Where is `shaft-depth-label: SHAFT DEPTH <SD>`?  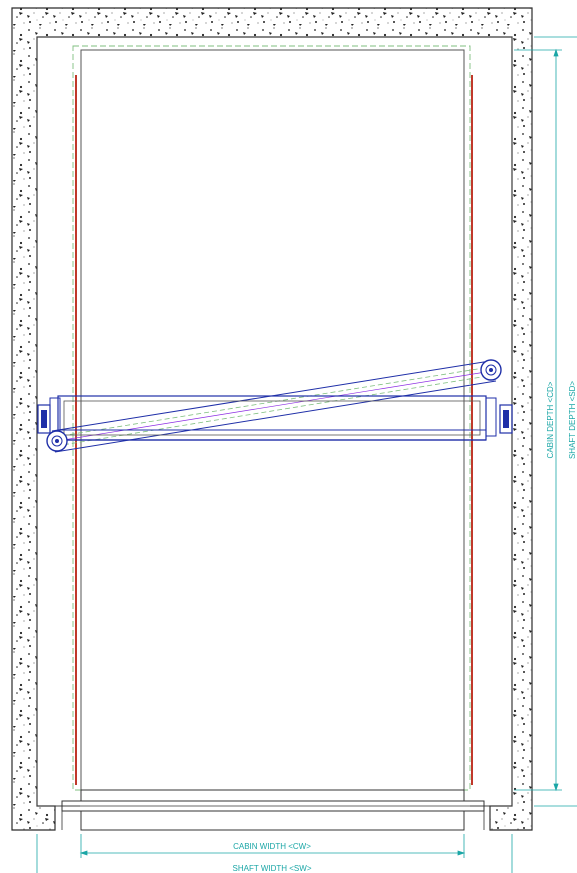
shaft-depth-label: SHAFT DEPTH <SD> is located at coordinates (572, 420).